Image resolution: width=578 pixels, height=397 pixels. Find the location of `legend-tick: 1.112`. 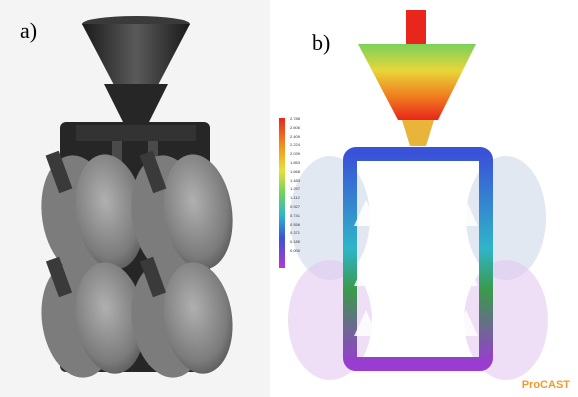

legend-tick: 1.112 is located at coordinates (295, 198).